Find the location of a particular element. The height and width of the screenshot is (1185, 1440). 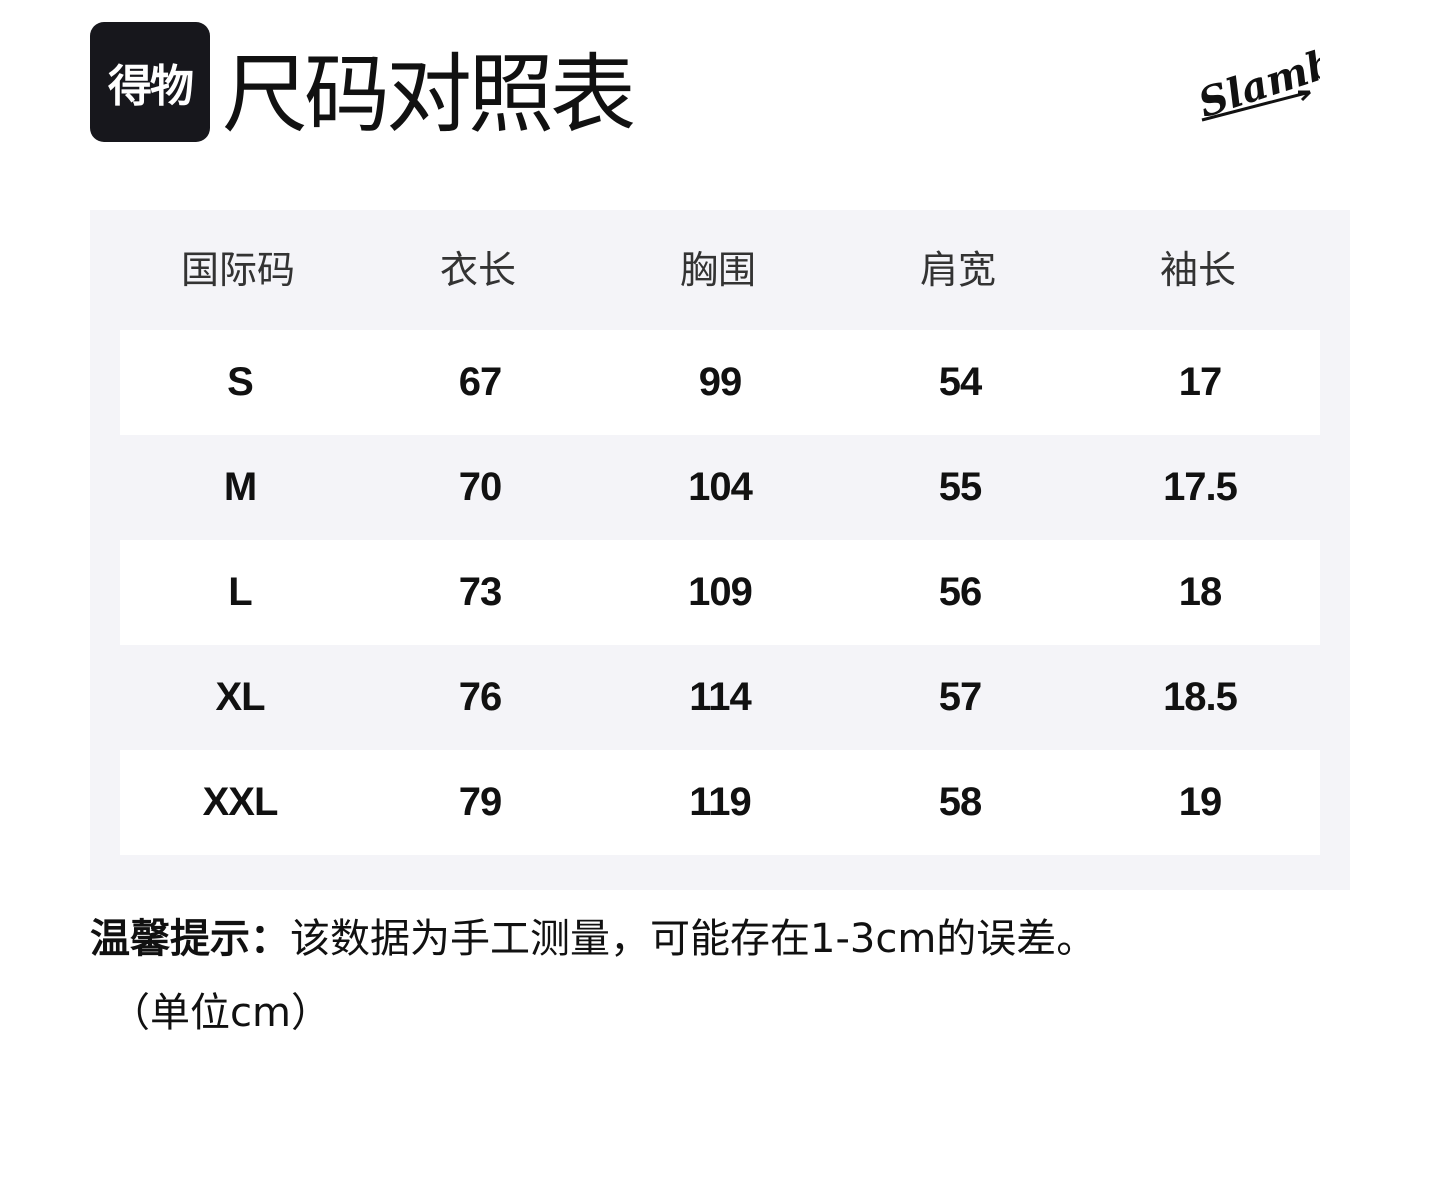

unit-note: （单位cm） is located at coordinates (220, 1013).